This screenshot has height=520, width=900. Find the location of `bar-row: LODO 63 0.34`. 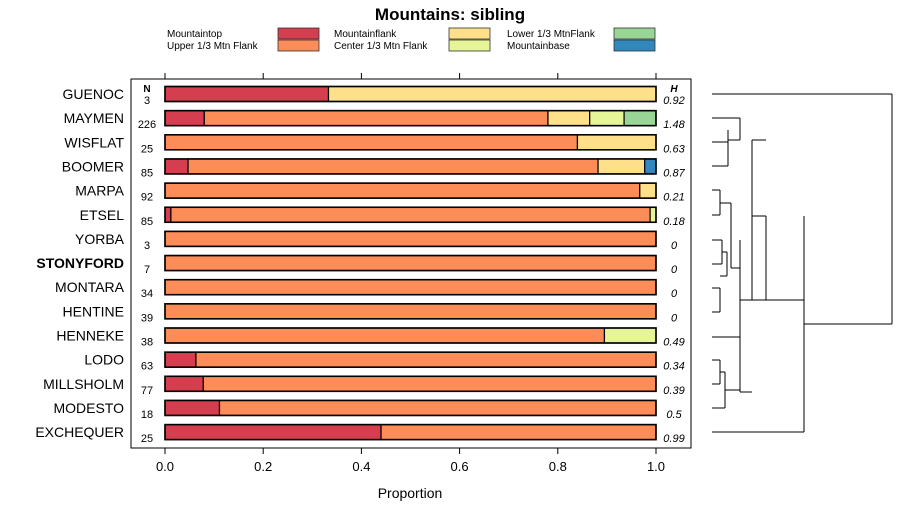

bar-row: LODO 63 0.34 is located at coordinates (384, 362).